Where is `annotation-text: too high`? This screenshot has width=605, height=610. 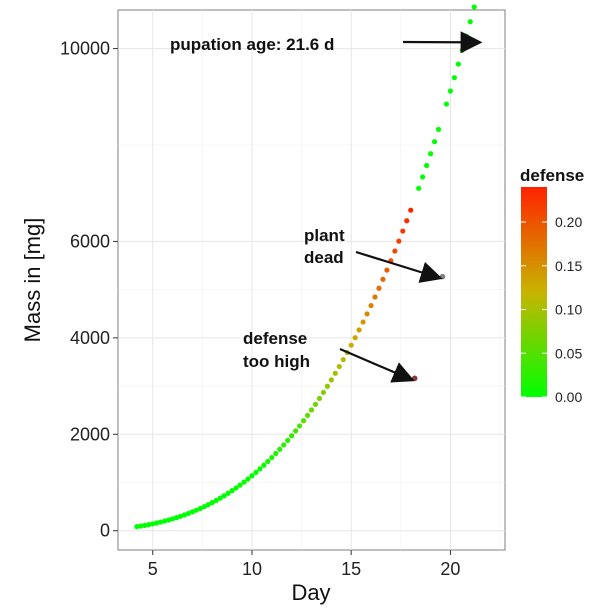
annotation-text: too high is located at coordinates (276, 361).